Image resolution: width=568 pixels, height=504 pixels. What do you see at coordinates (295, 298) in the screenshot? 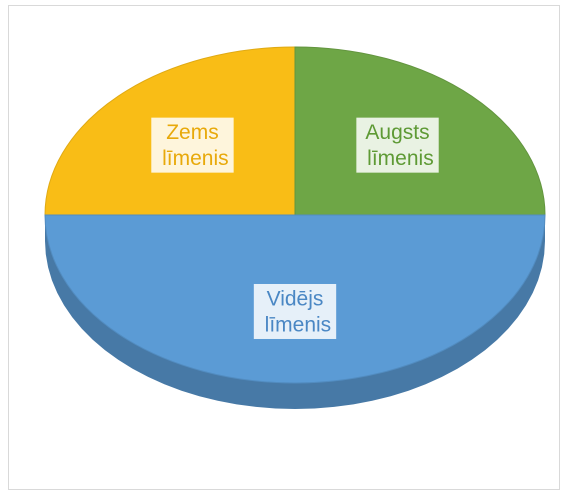
I see `label-line: Vidējs` at bounding box center [295, 298].